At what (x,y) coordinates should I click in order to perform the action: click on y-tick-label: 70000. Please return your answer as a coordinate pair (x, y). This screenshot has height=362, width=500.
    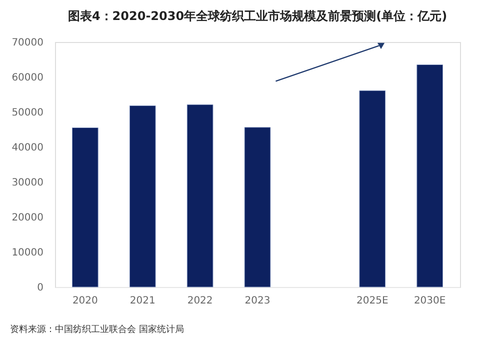
    Looking at the image, I should click on (28, 43).